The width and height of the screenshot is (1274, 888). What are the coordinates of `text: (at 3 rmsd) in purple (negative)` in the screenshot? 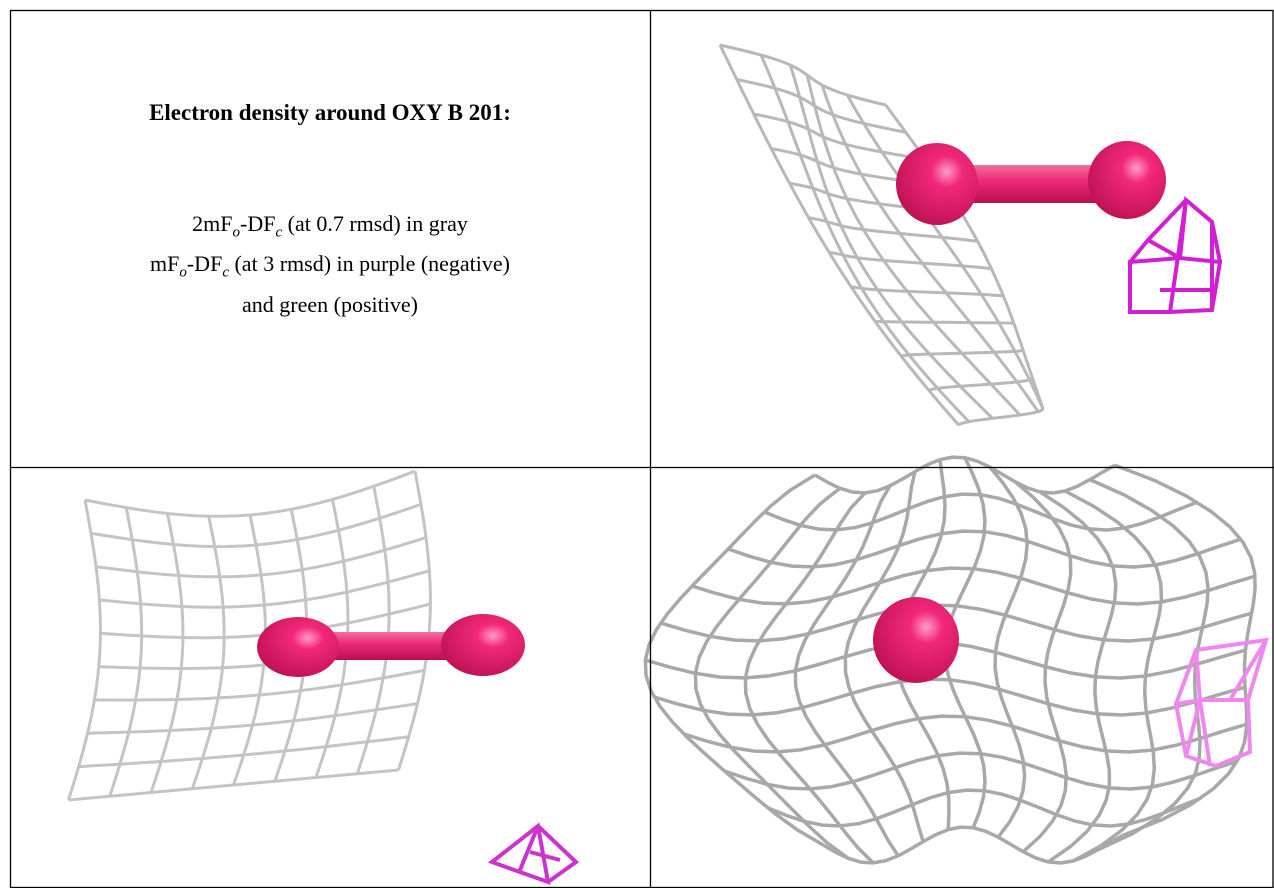 It's located at (369, 264).